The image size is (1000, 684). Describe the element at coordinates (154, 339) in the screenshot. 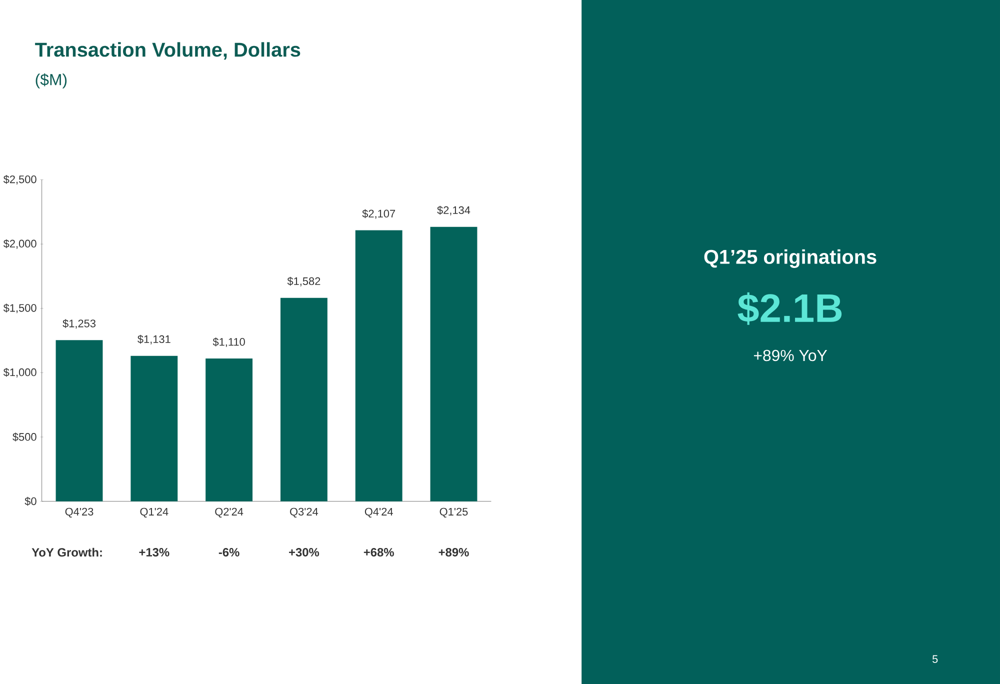

I see `data-label: $1,131` at that location.